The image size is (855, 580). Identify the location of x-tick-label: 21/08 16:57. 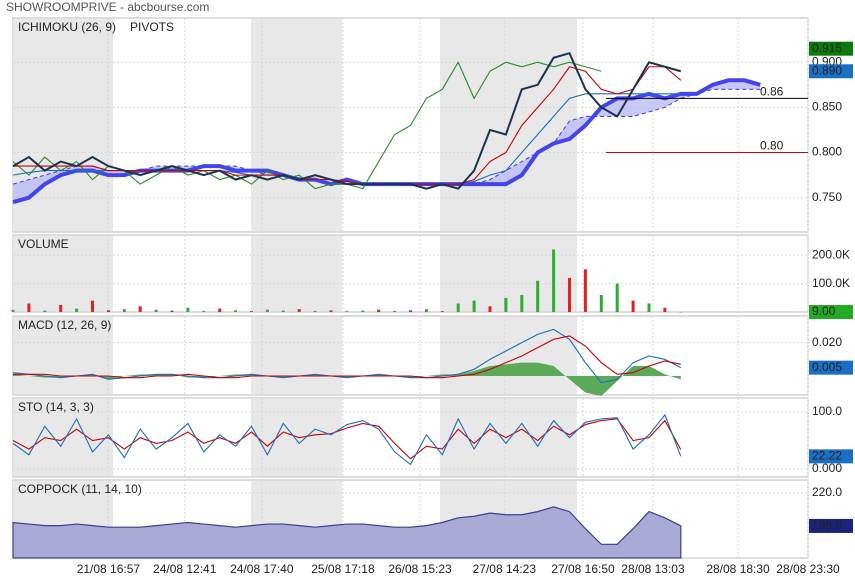
(109, 569).